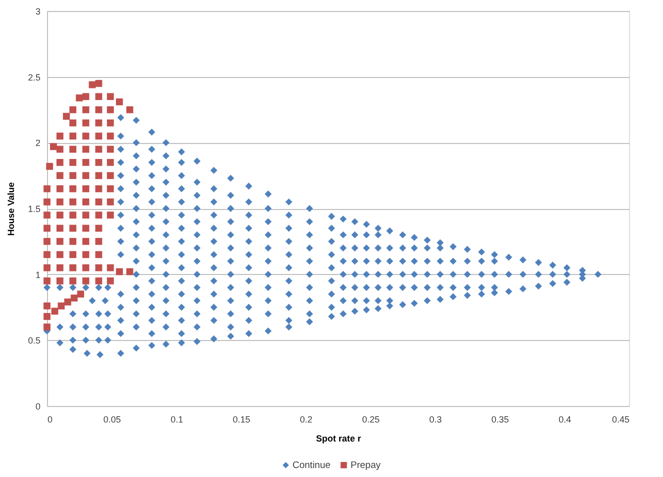  Describe the element at coordinates (435, 419) in the screenshot. I see `x-tick-label: 0.3` at that location.